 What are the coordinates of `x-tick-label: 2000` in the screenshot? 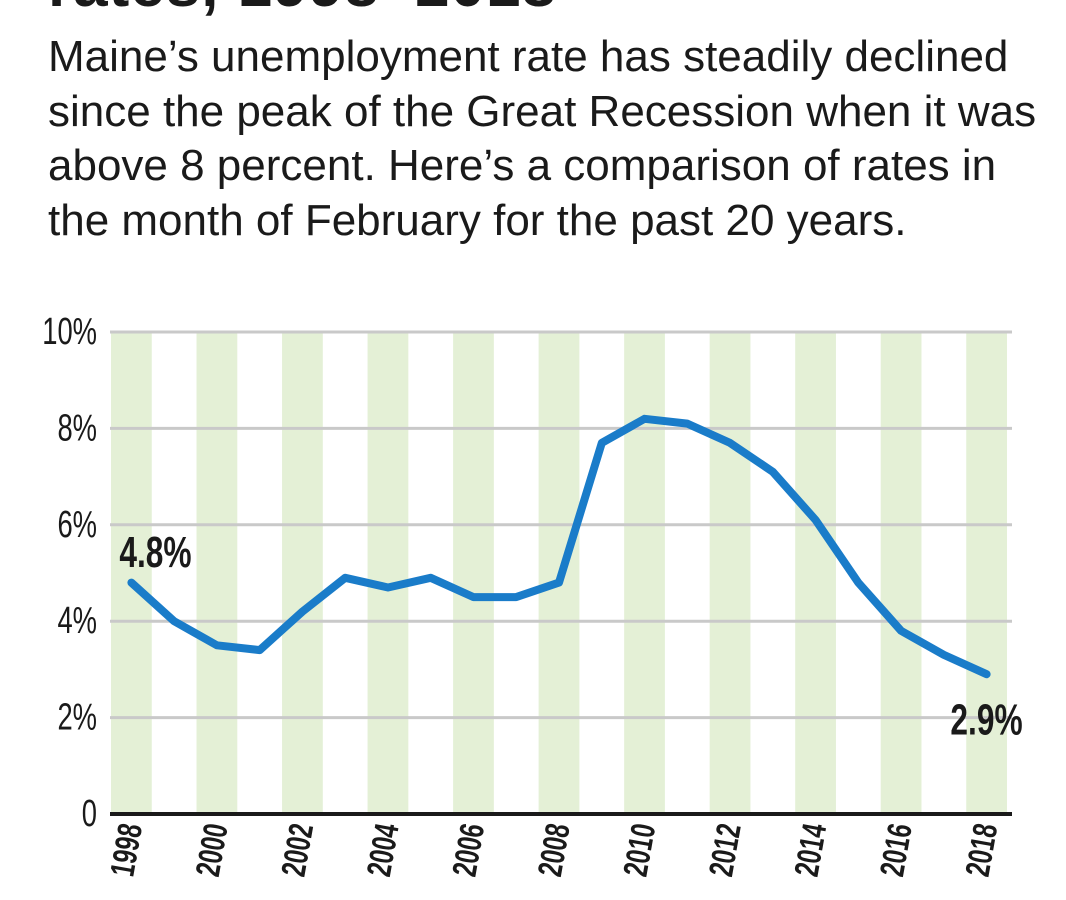 It's located at (212, 850).